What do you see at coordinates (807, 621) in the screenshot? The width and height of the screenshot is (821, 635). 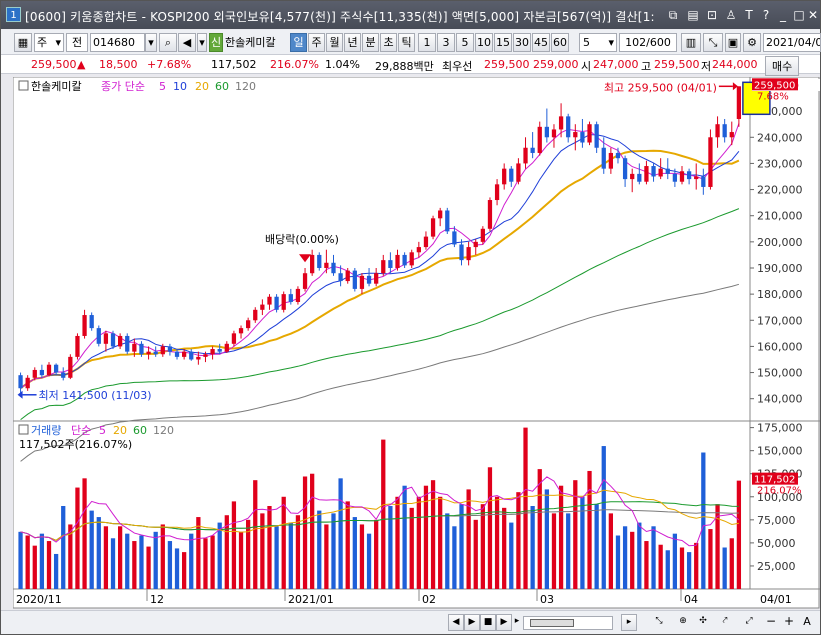 I see `text-tool-icon: A` at bounding box center [807, 621].